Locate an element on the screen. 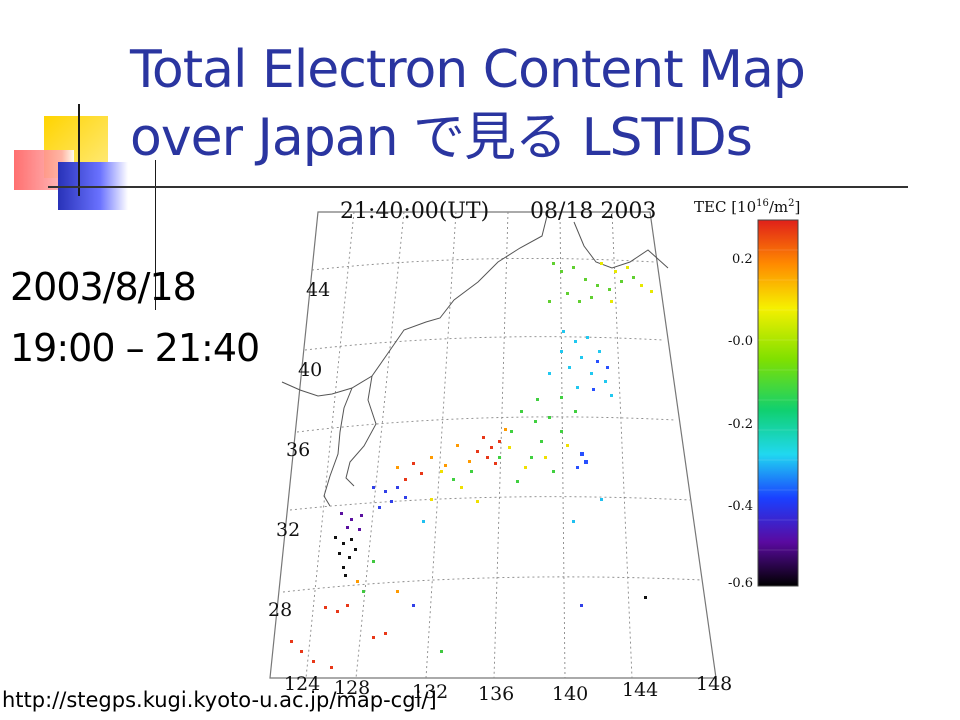  slide-title-line-2: over Japan で見る LSTIDs is located at coordinates (441, 138).